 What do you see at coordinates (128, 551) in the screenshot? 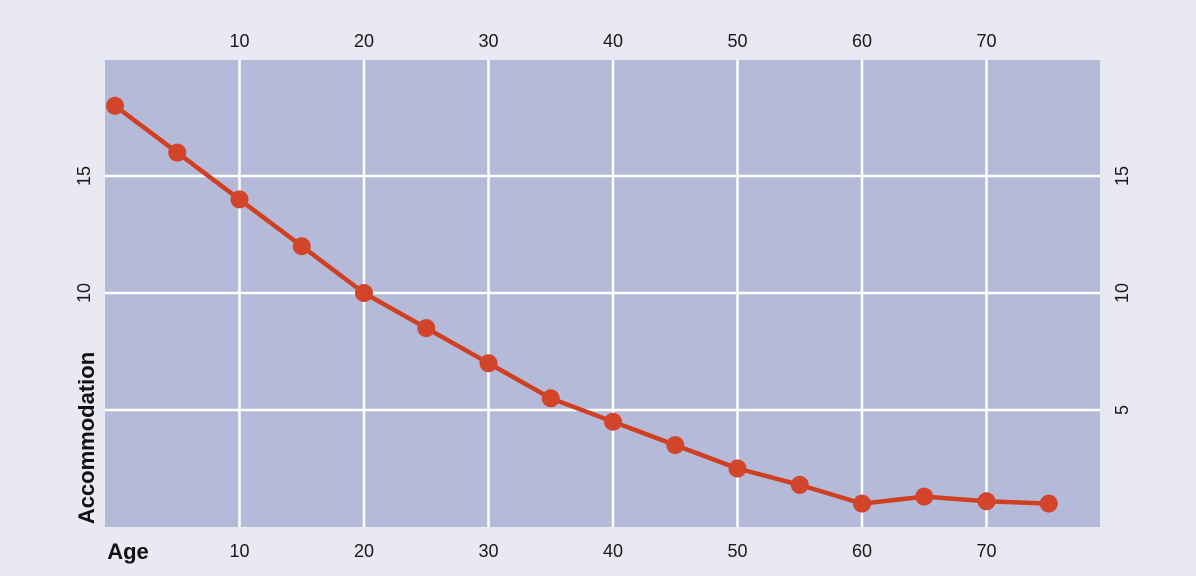
I see `x-axis-label: Age` at bounding box center [128, 551].